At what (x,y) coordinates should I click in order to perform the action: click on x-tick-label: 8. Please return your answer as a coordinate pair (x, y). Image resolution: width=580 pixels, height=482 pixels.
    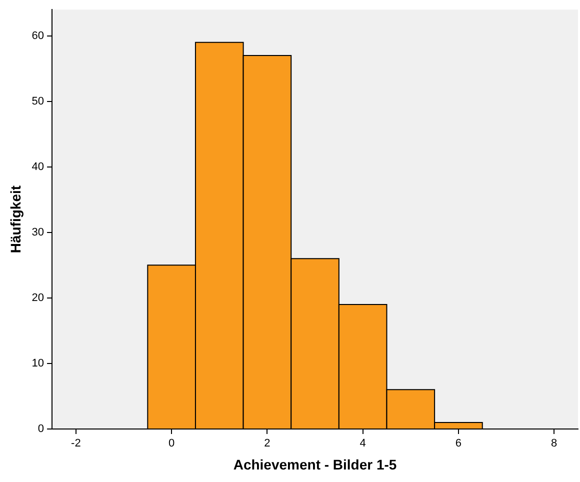
    Looking at the image, I should click on (554, 444).